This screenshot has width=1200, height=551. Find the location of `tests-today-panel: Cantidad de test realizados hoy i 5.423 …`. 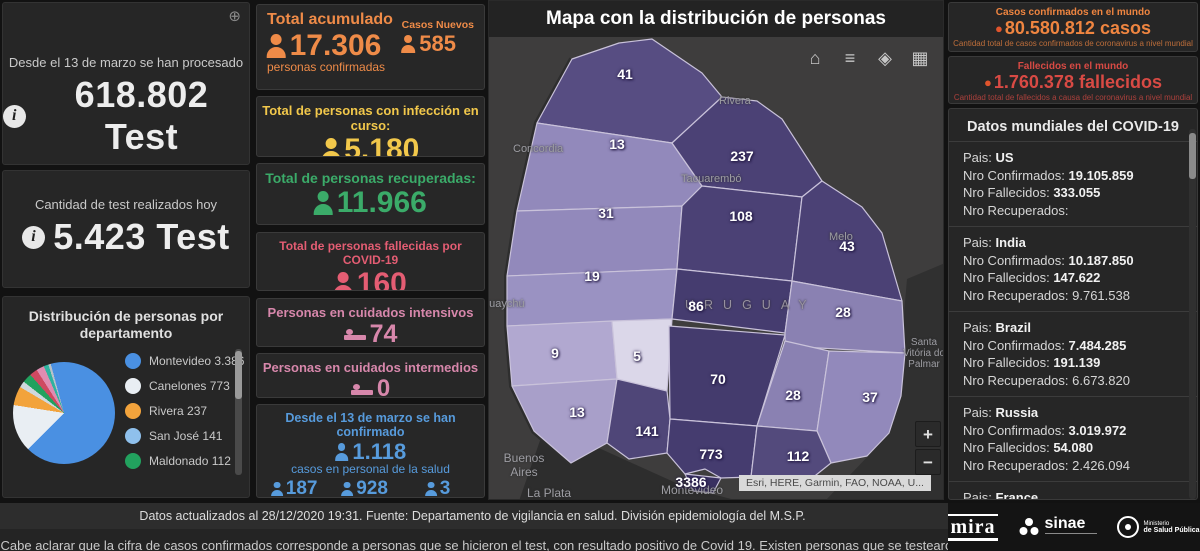

tests-today-panel: Cantidad de test realizados hoy i 5.423 … is located at coordinates (126, 229).